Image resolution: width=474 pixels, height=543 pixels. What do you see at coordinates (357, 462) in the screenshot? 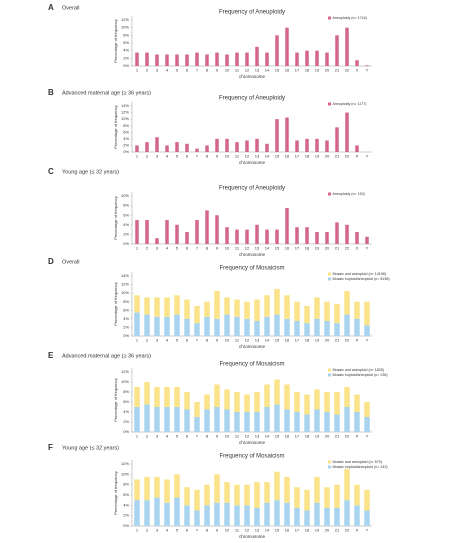
I see `legend-label: Mosaic and aneuploid (n= 579)` at bounding box center [357, 462].